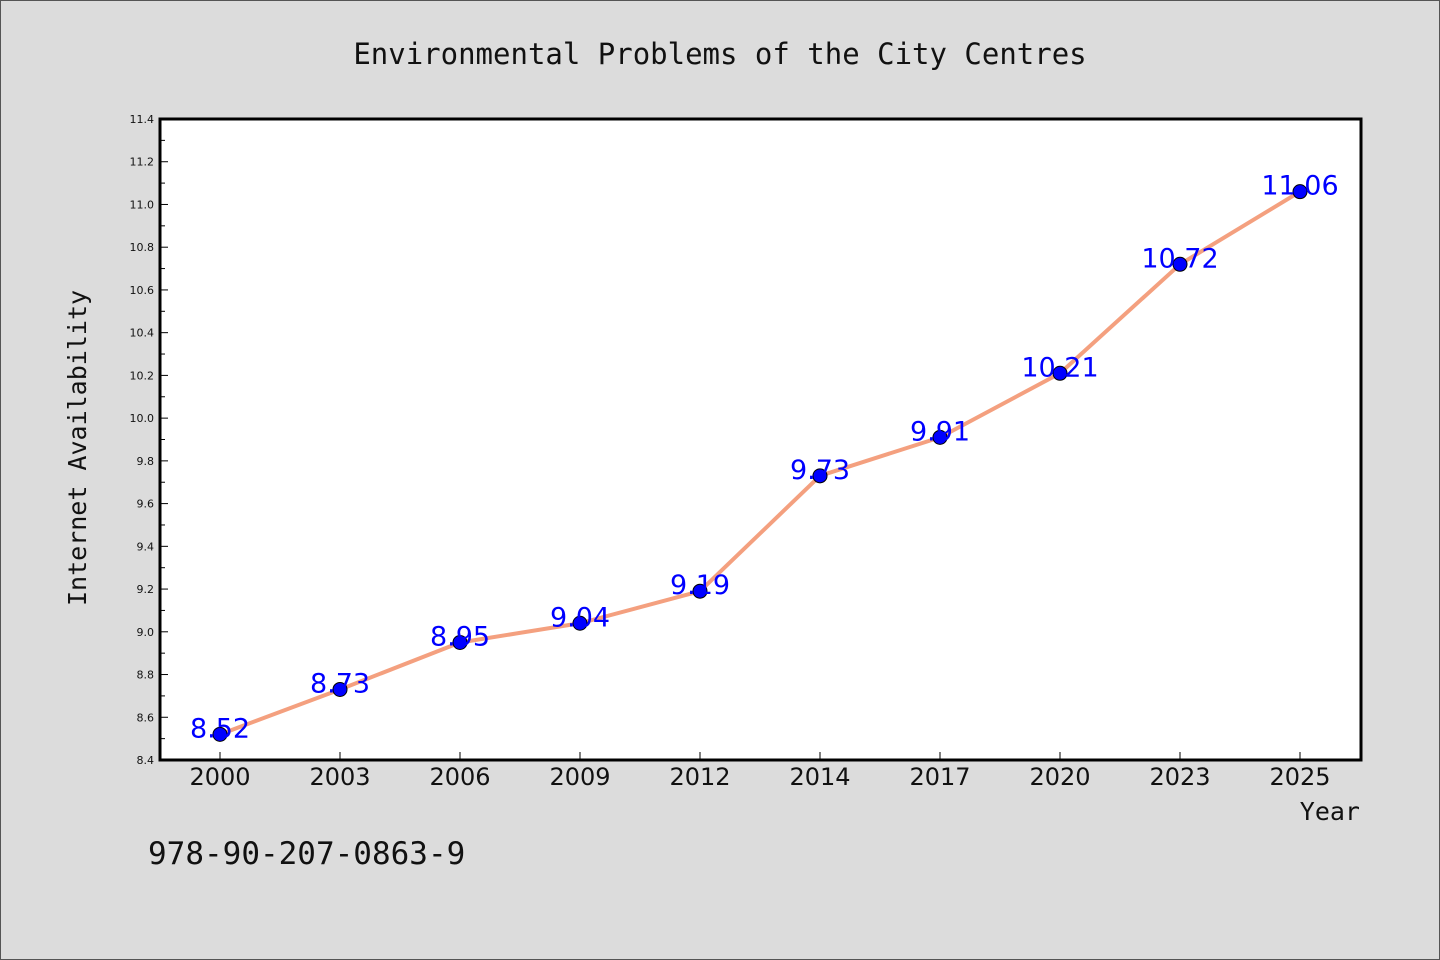  I want to click on data-label: 11.06, so click(1299, 186).